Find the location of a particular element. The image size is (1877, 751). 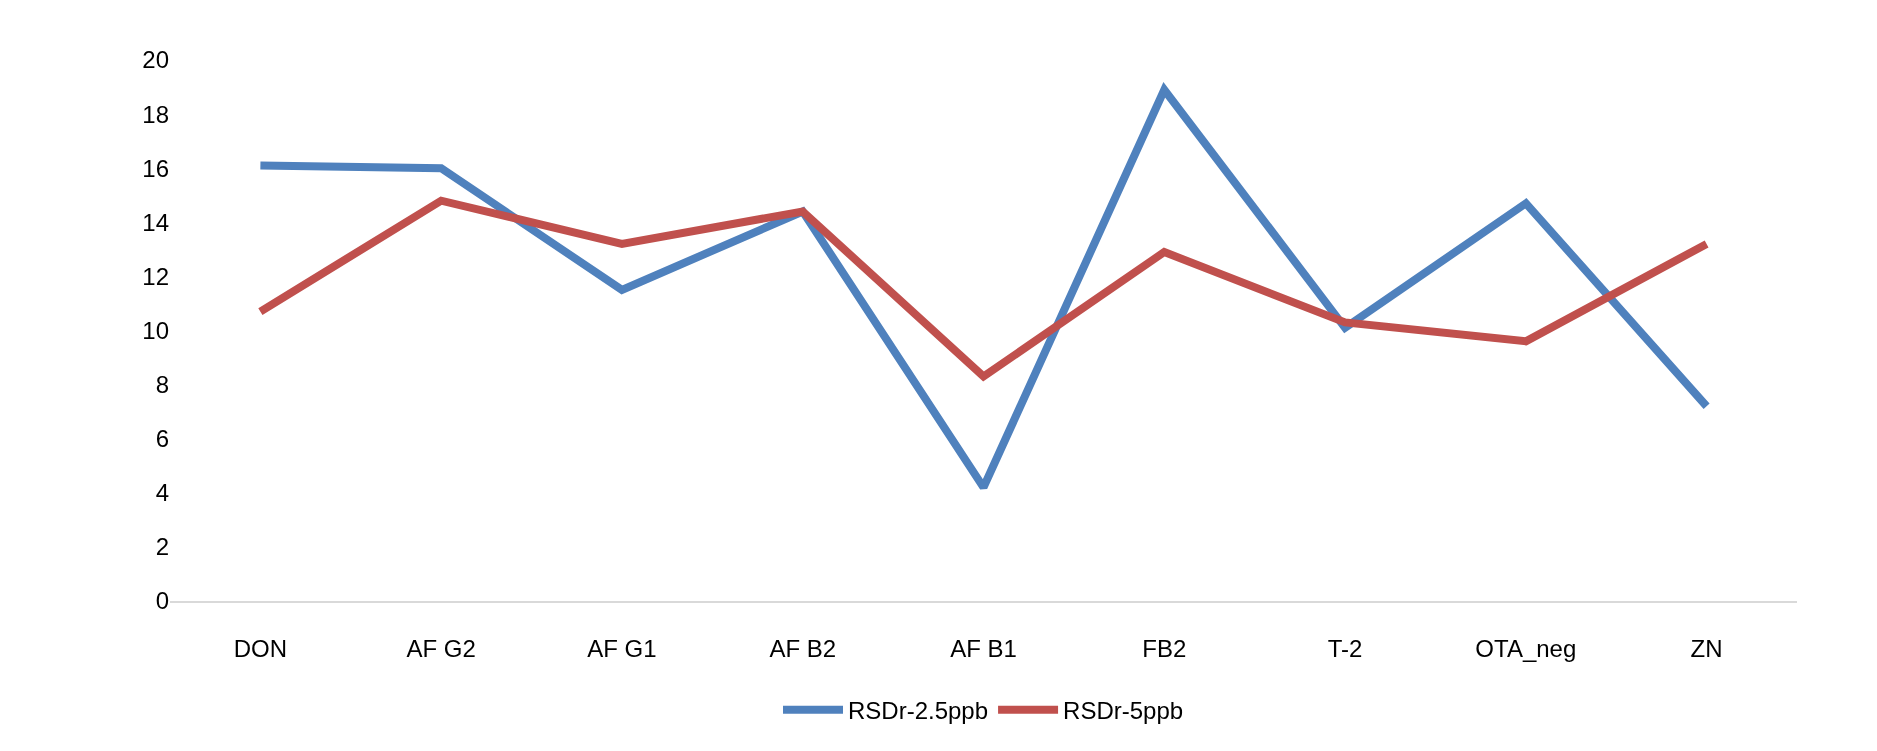

x-tick-label: ZN is located at coordinates (1706, 648).